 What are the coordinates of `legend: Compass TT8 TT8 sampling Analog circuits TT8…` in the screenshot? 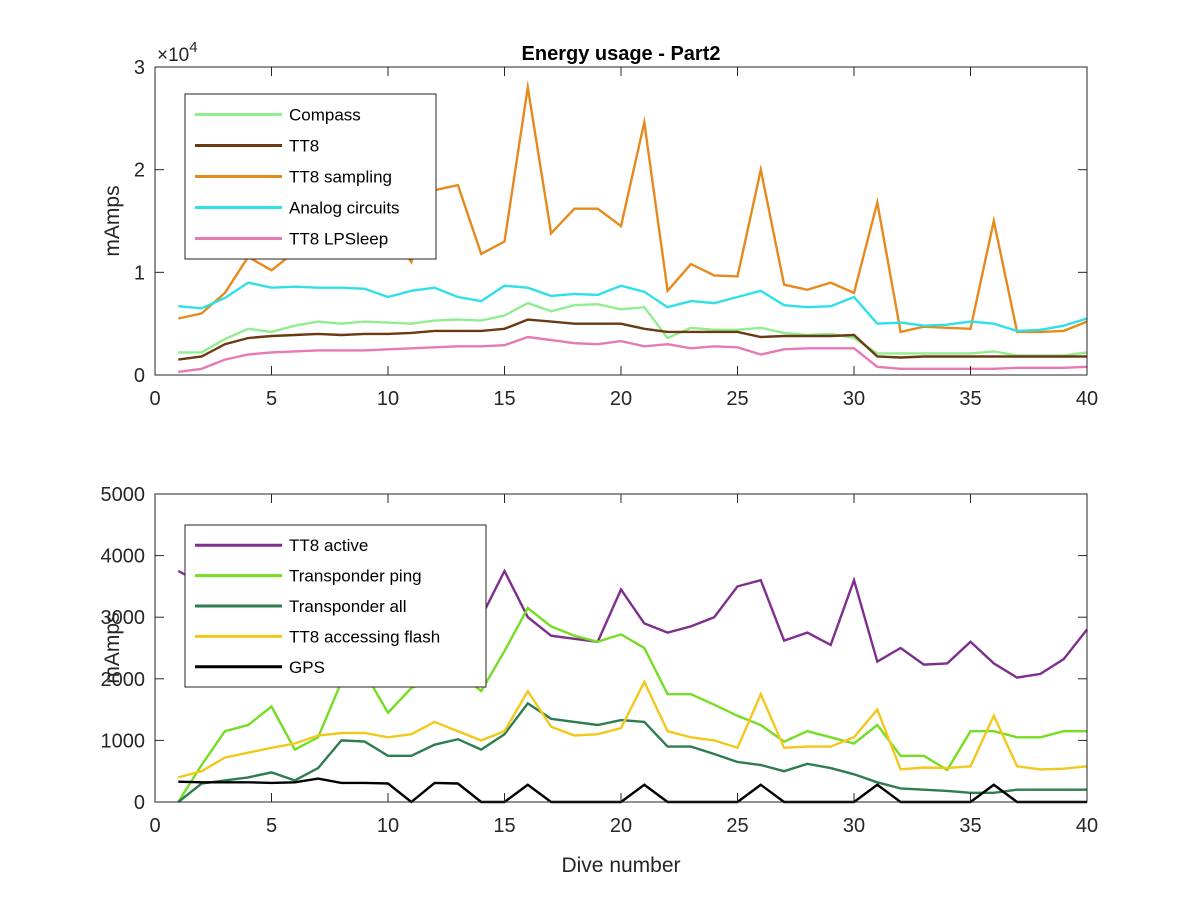 It's located at (310, 176).